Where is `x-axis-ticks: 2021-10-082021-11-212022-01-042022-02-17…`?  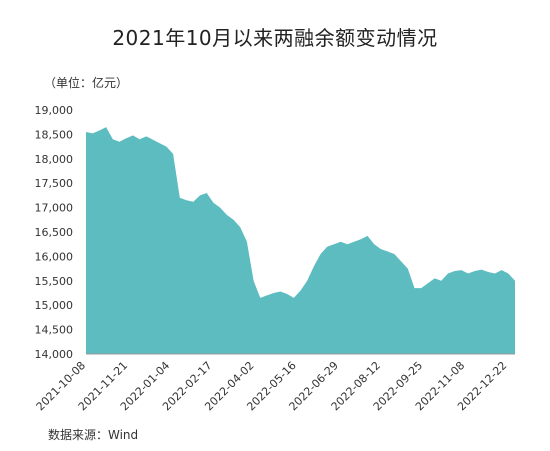 x-axis-ticks: 2021-10-082021-11-212022-01-042022-02-17… is located at coordinates (272, 386).